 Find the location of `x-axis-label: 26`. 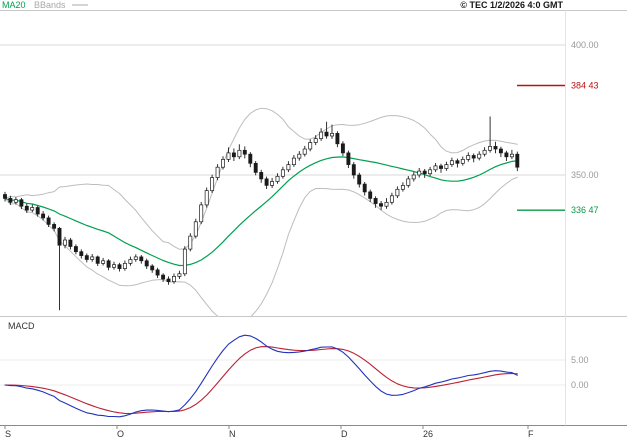

x-axis-label: 26 is located at coordinates (428, 434).